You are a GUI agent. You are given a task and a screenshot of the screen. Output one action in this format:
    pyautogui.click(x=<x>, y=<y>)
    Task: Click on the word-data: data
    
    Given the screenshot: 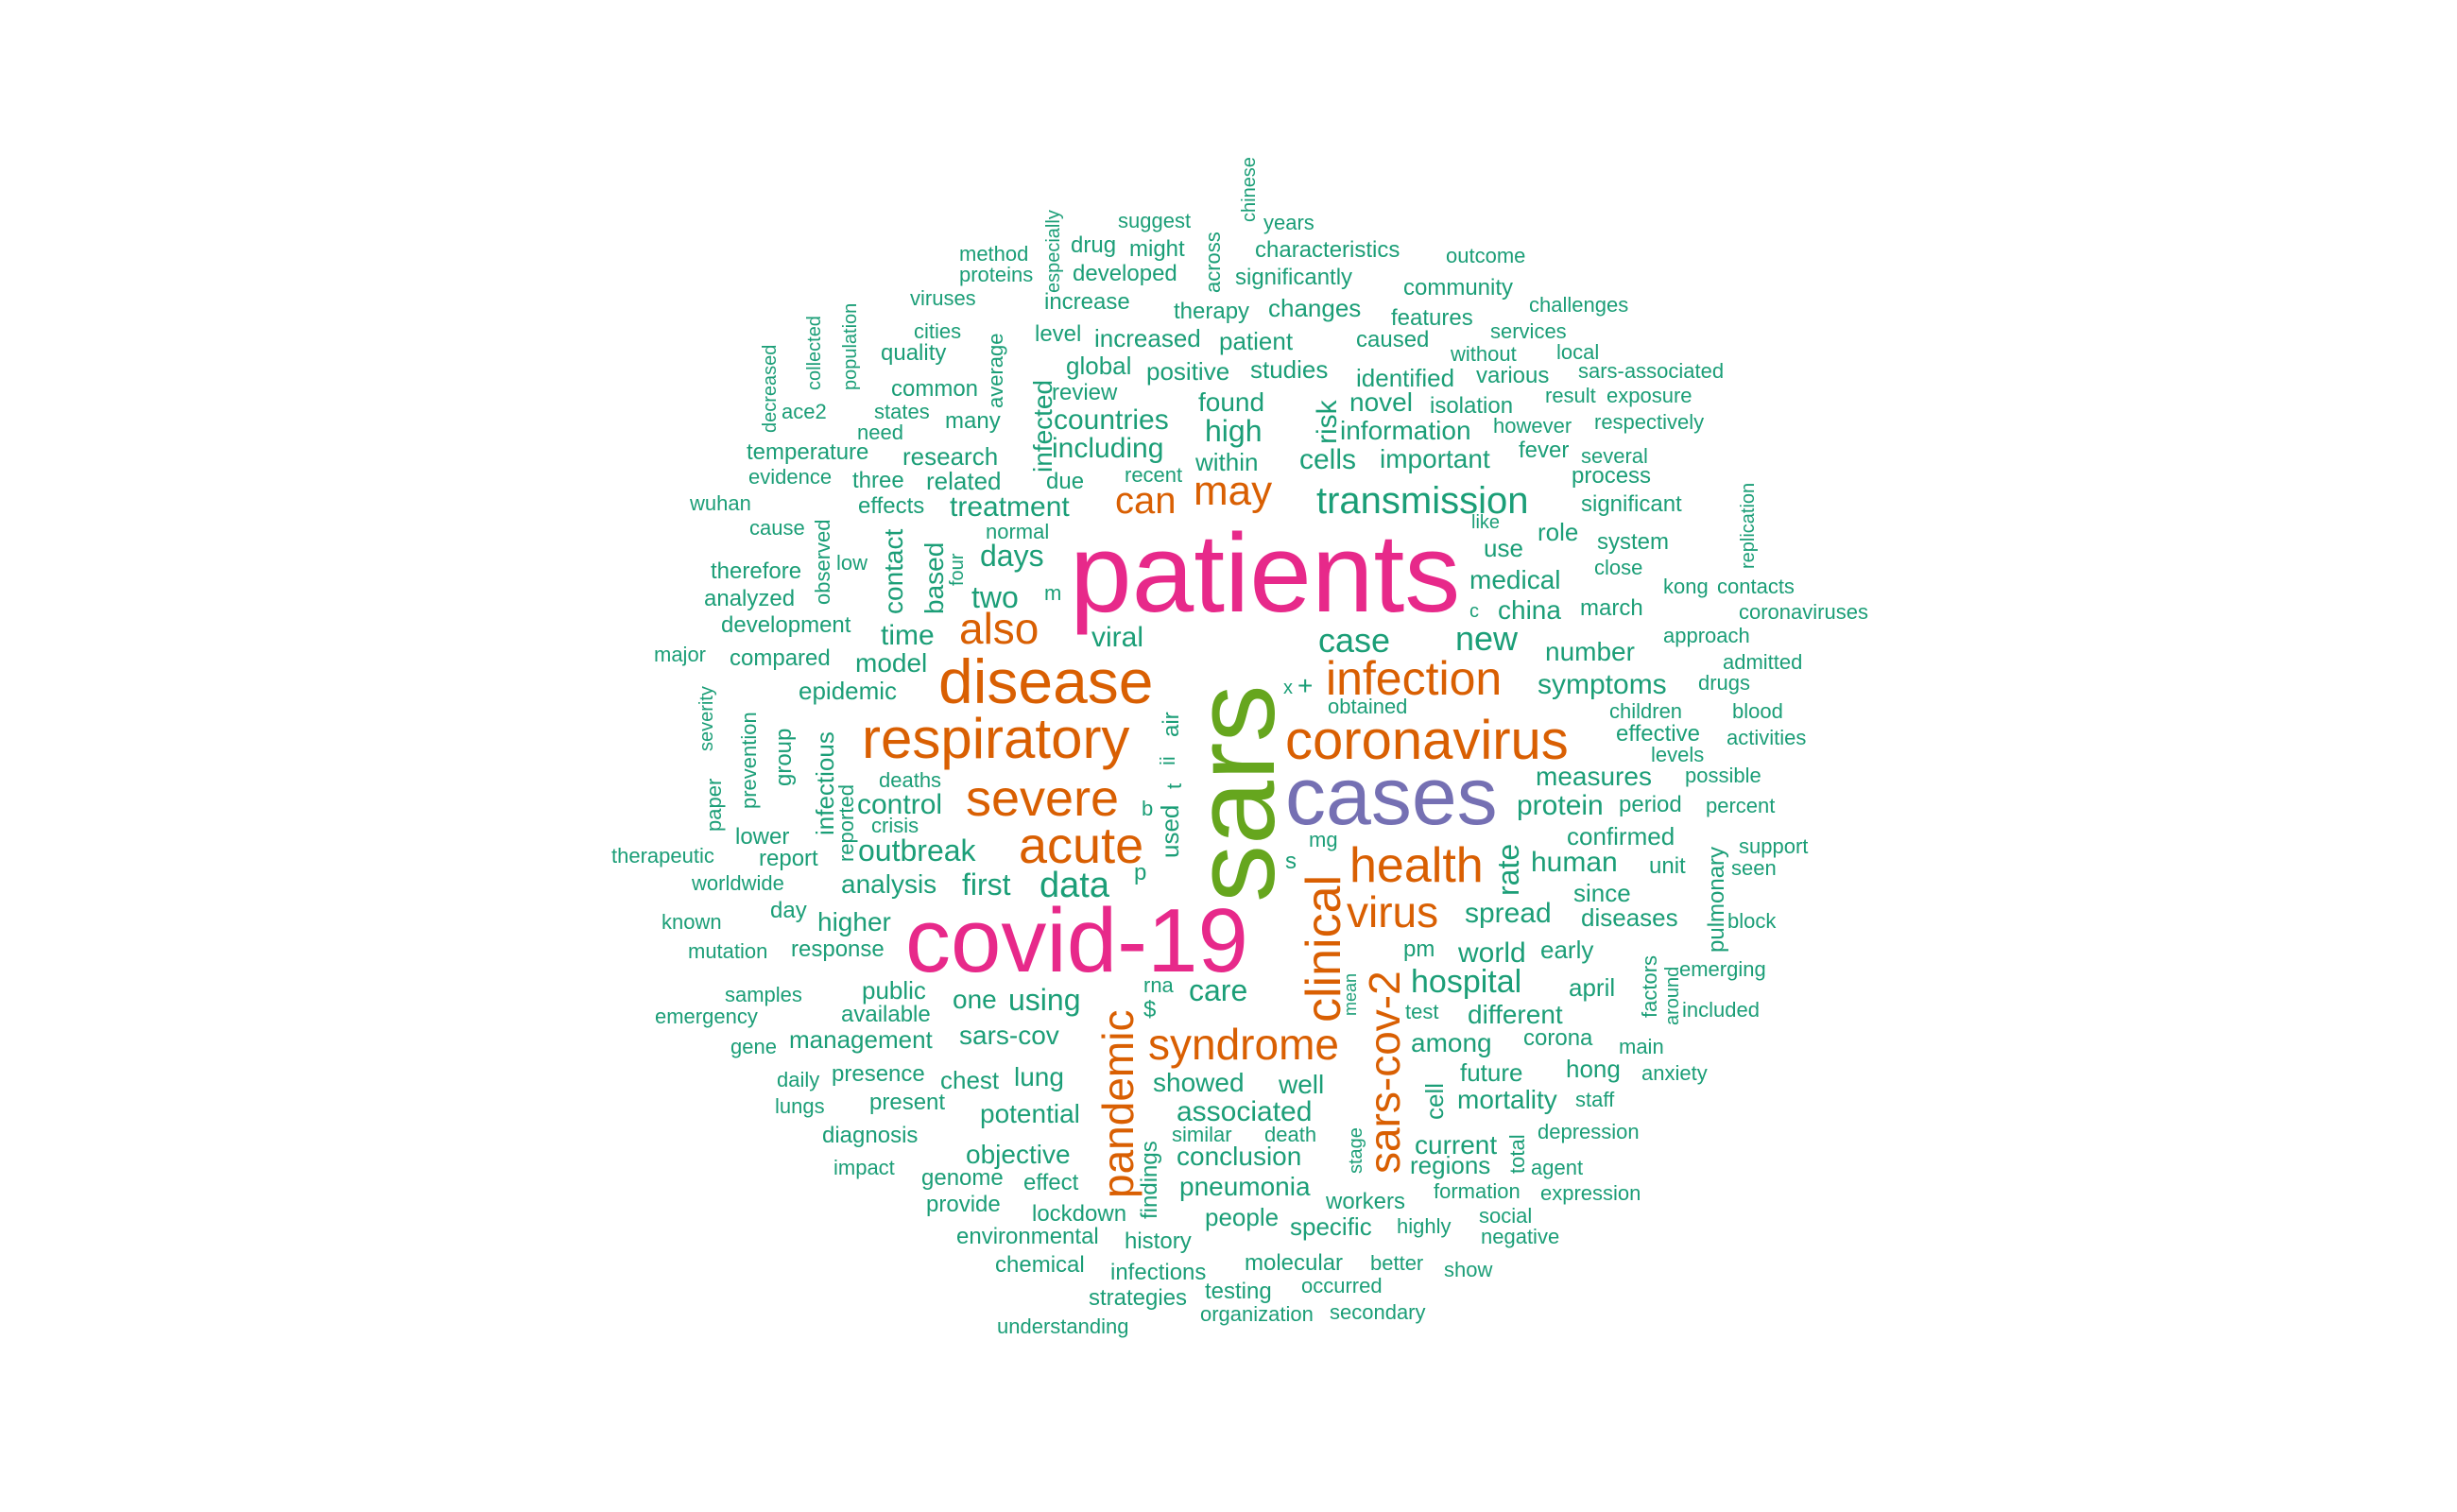 What is the action you would take?
    pyautogui.click(x=1074, y=885)
    